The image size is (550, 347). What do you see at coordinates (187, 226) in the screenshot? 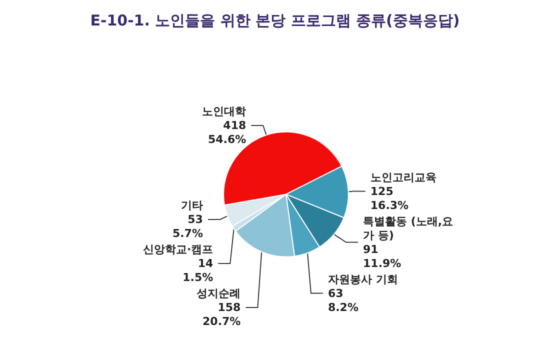
I see `data-label: 53 5.7%` at bounding box center [187, 226].